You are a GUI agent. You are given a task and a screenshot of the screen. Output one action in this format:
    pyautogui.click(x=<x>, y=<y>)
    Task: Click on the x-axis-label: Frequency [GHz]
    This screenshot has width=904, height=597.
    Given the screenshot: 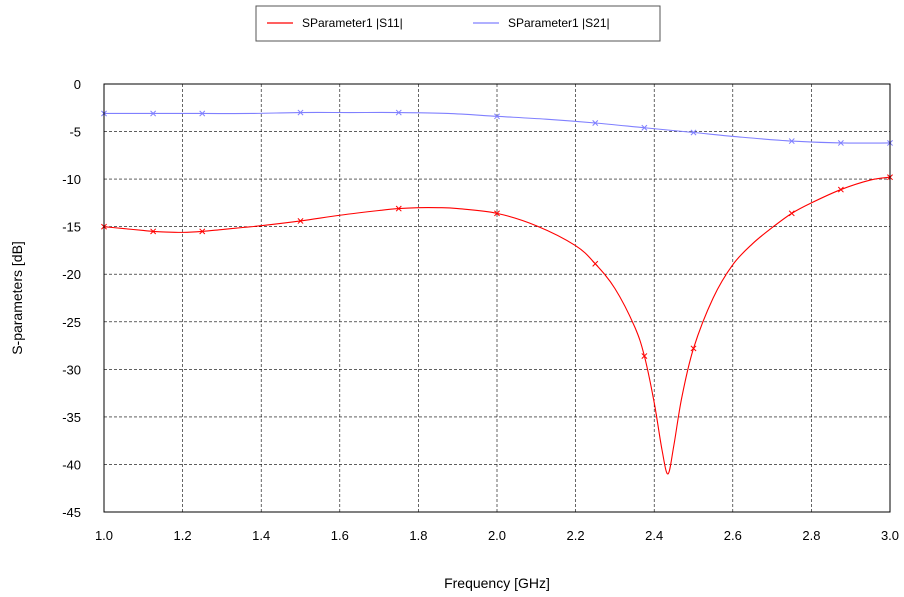 What is the action you would take?
    pyautogui.click(x=497, y=583)
    